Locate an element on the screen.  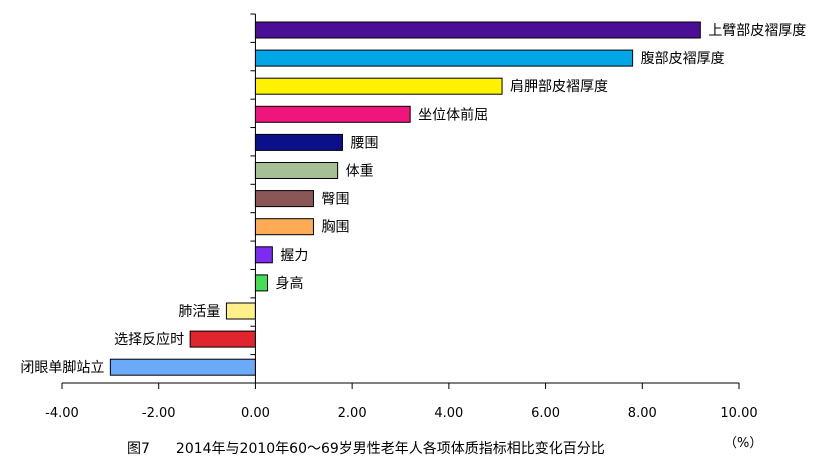
x-tick-label-6: 6.00 is located at coordinates (545, 413).